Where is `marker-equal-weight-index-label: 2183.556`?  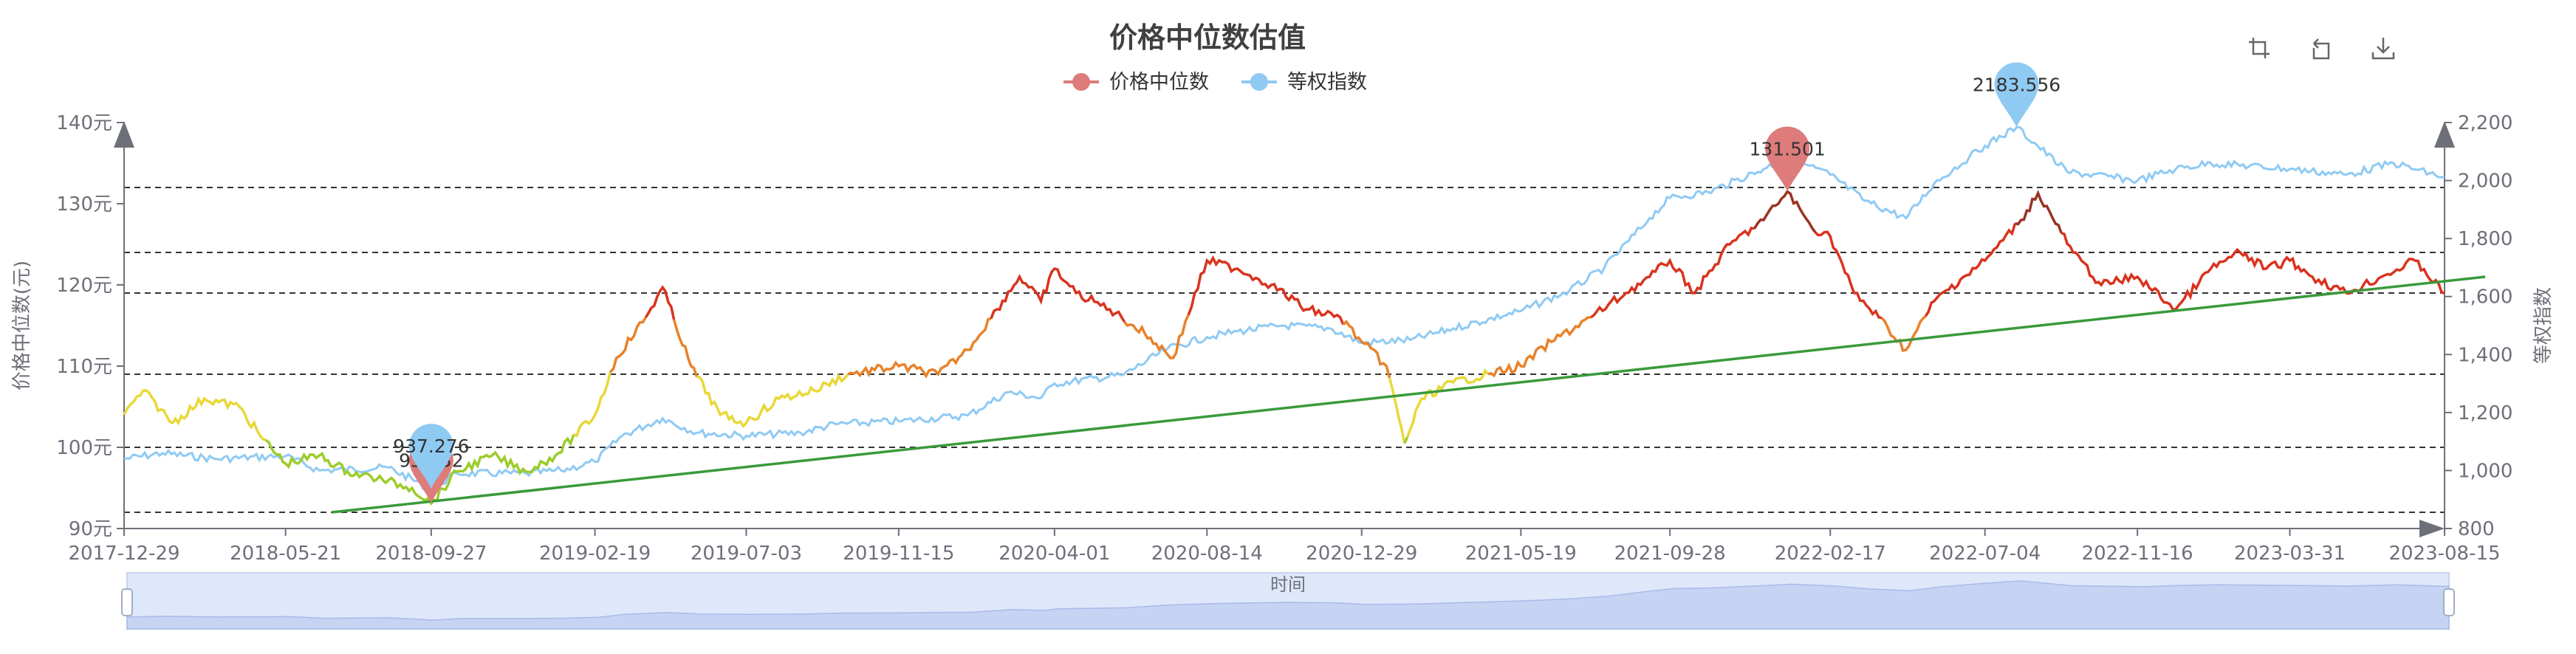 marker-equal-weight-index-label: 2183.556 is located at coordinates (2017, 84).